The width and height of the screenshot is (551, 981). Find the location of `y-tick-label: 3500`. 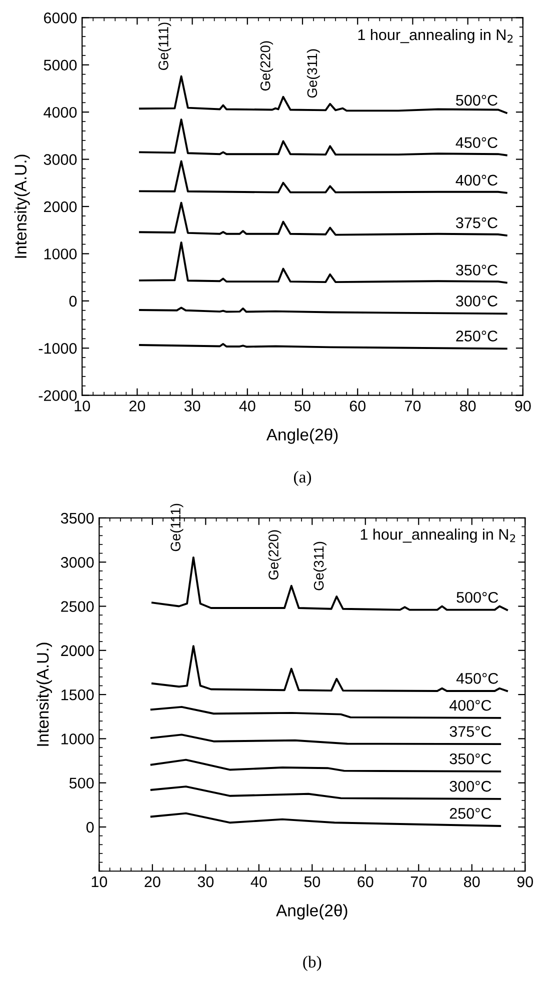

y-tick-label: 3500 is located at coordinates (77, 518).